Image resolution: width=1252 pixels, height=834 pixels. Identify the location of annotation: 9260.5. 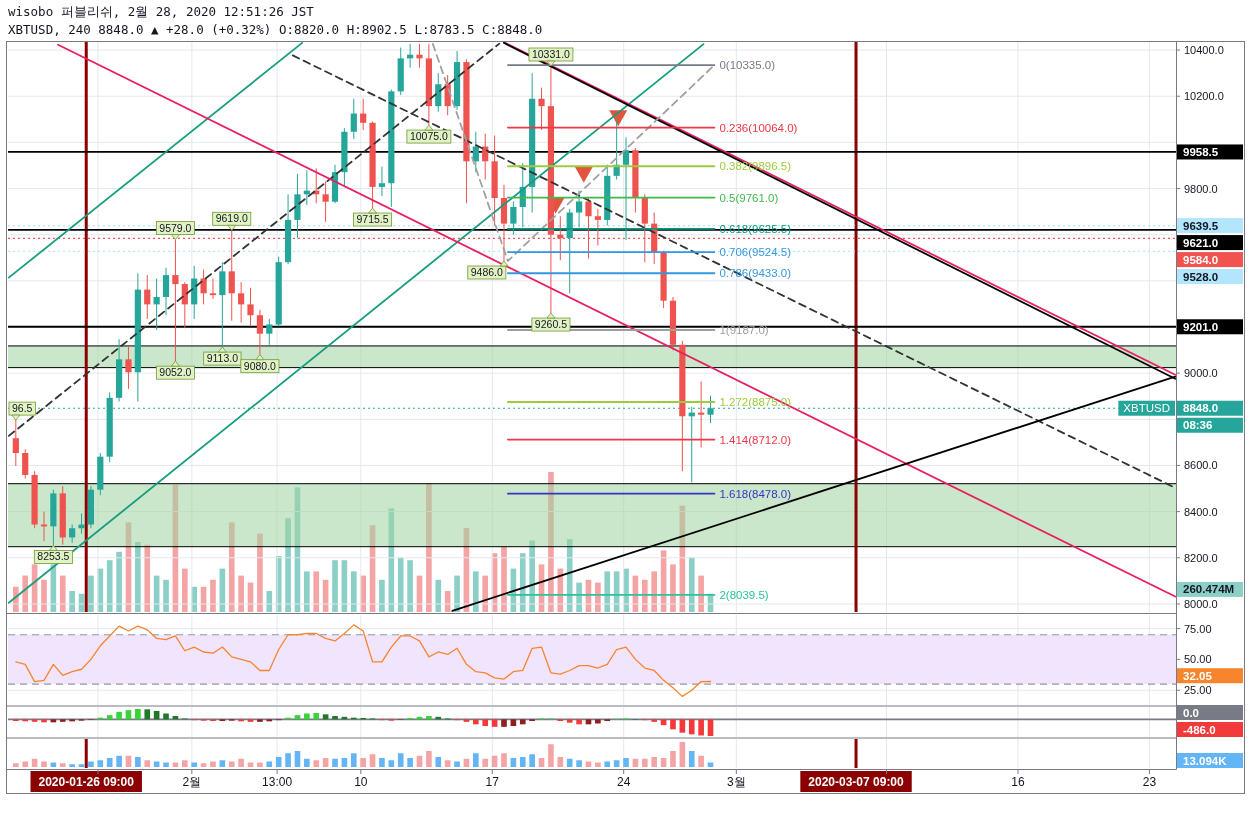
(551, 324).